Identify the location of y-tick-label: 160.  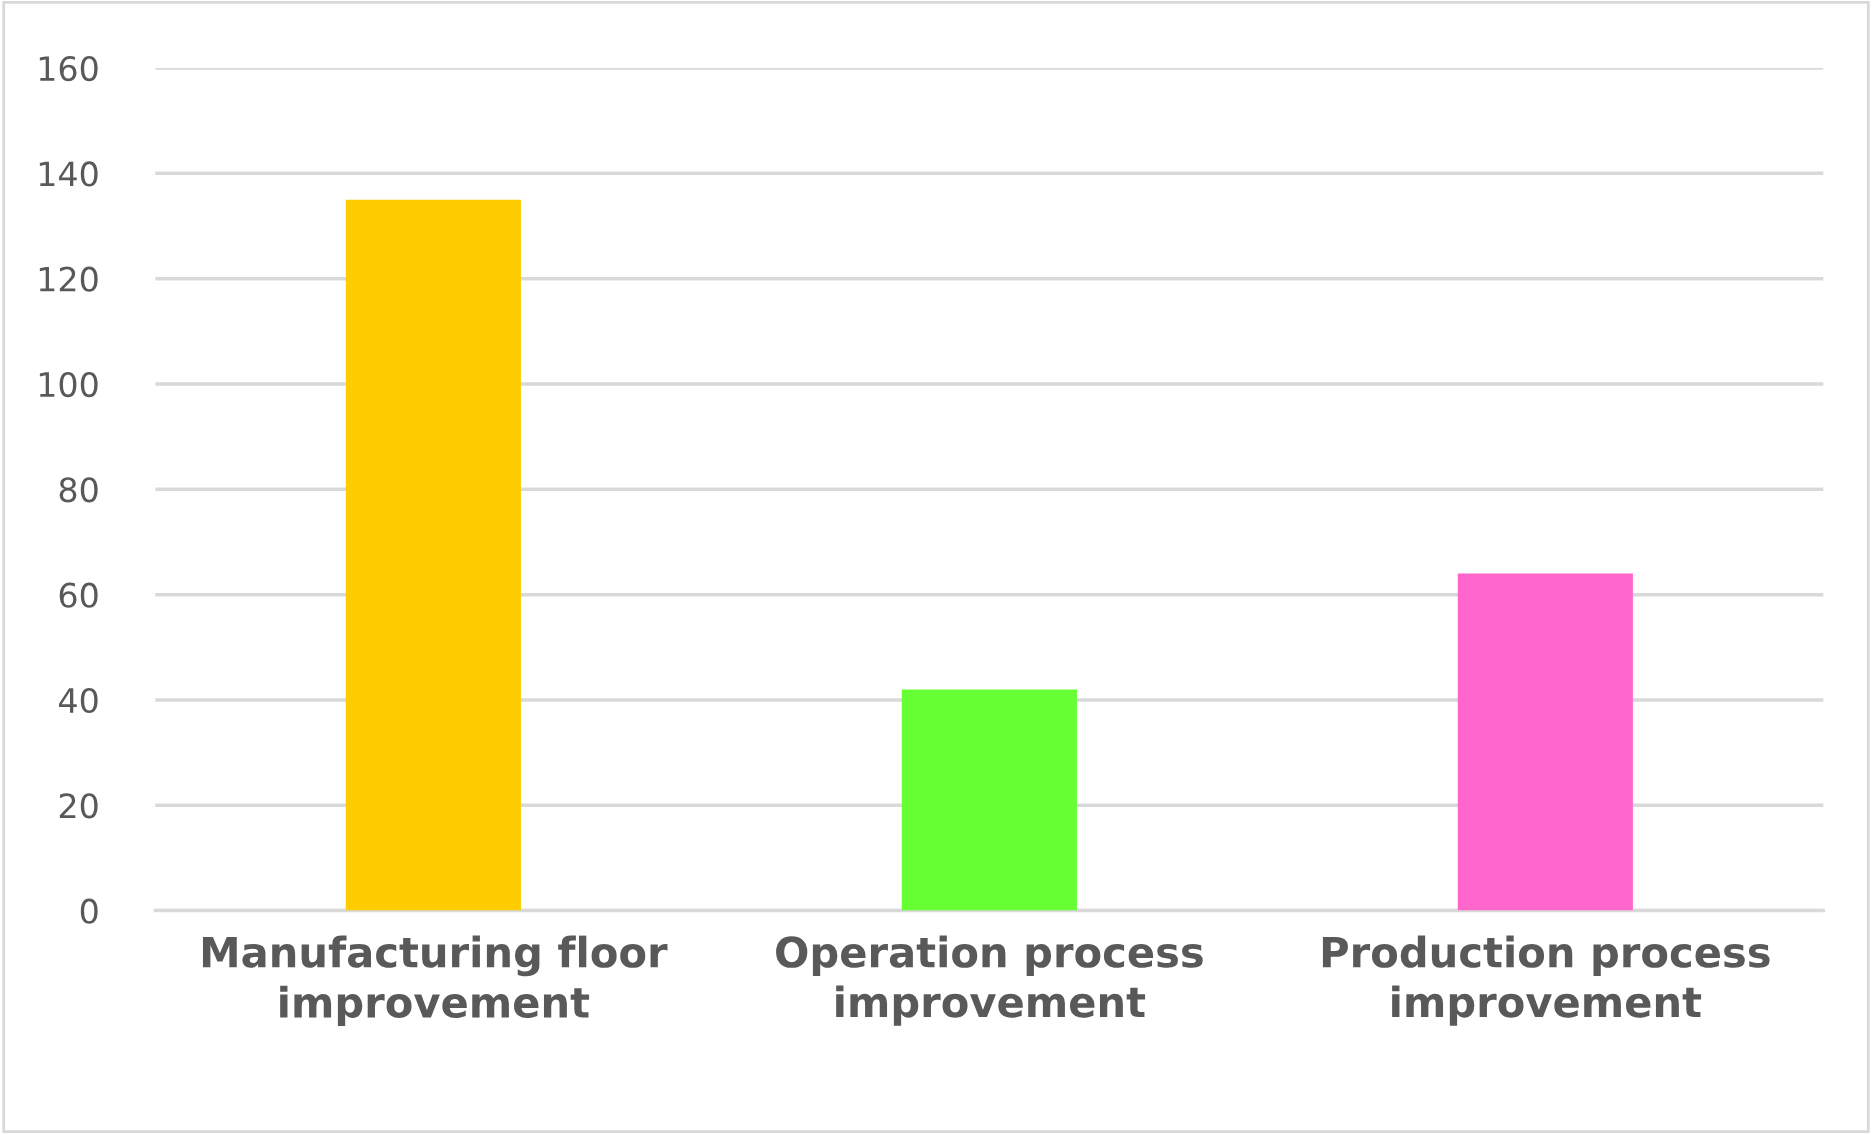
(68, 68).